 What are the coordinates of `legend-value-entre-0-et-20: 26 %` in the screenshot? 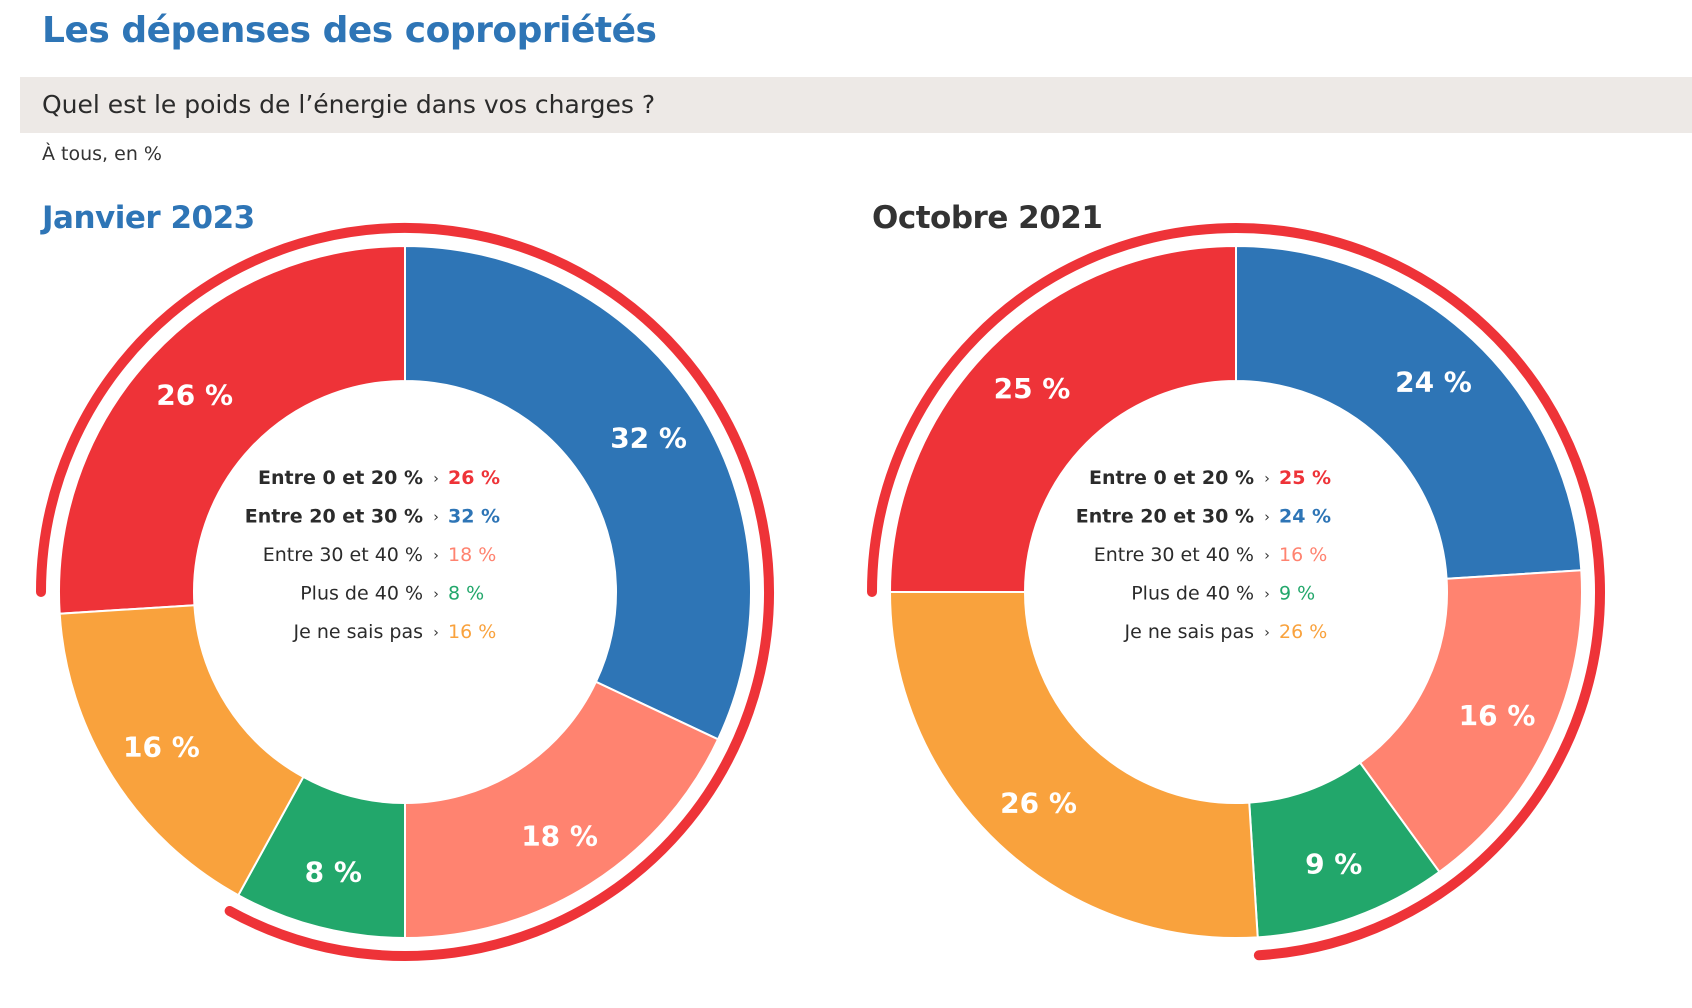 It's located at (474, 478).